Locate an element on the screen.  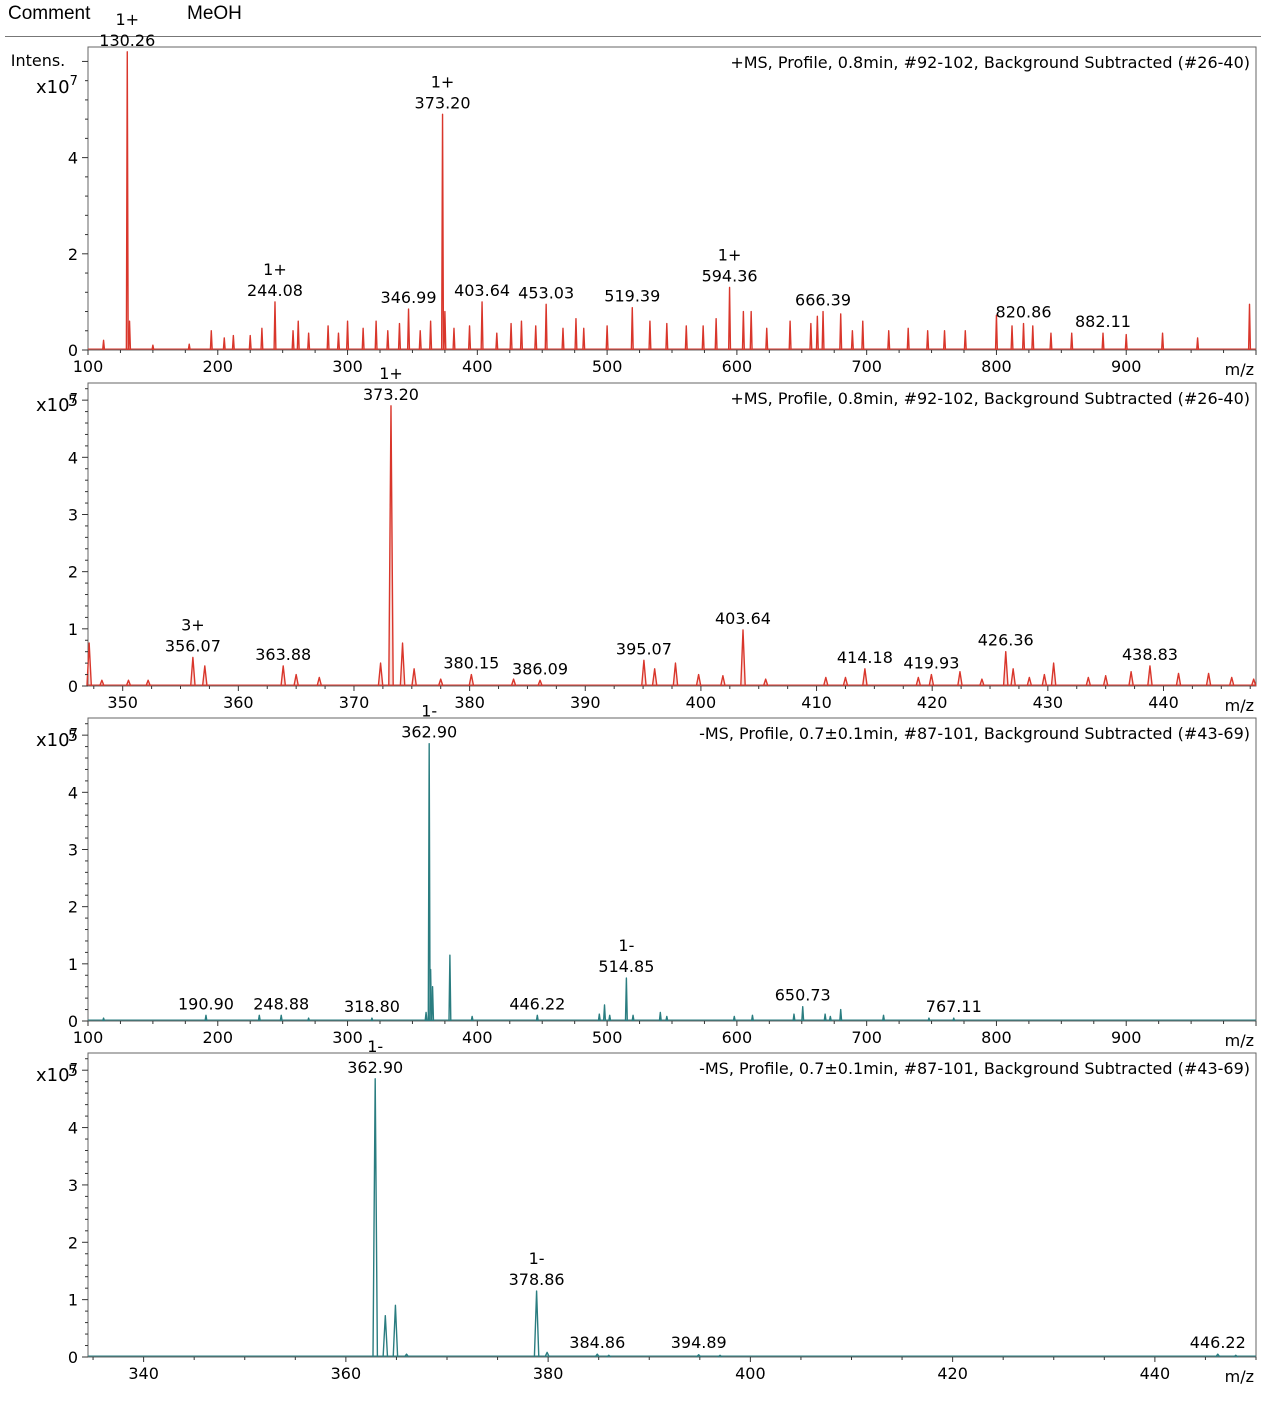
x-tick-label: 410 is located at coordinates (816, 702).